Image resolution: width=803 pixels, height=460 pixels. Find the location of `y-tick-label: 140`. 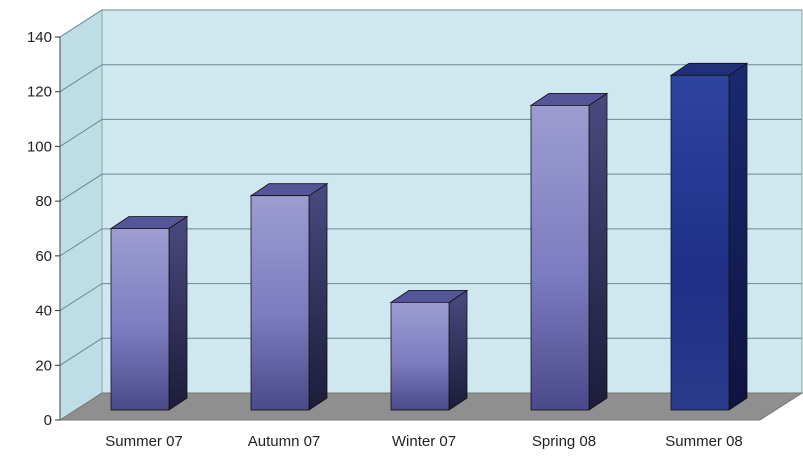

y-tick-label: 140 is located at coordinates (39, 37).